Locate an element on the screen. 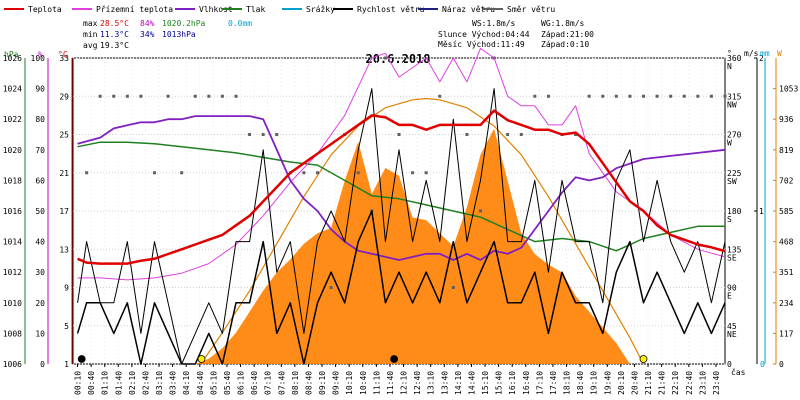 The width and height of the screenshot is (800, 400). dir-tick-label: 45 is located at coordinates (732, 326).